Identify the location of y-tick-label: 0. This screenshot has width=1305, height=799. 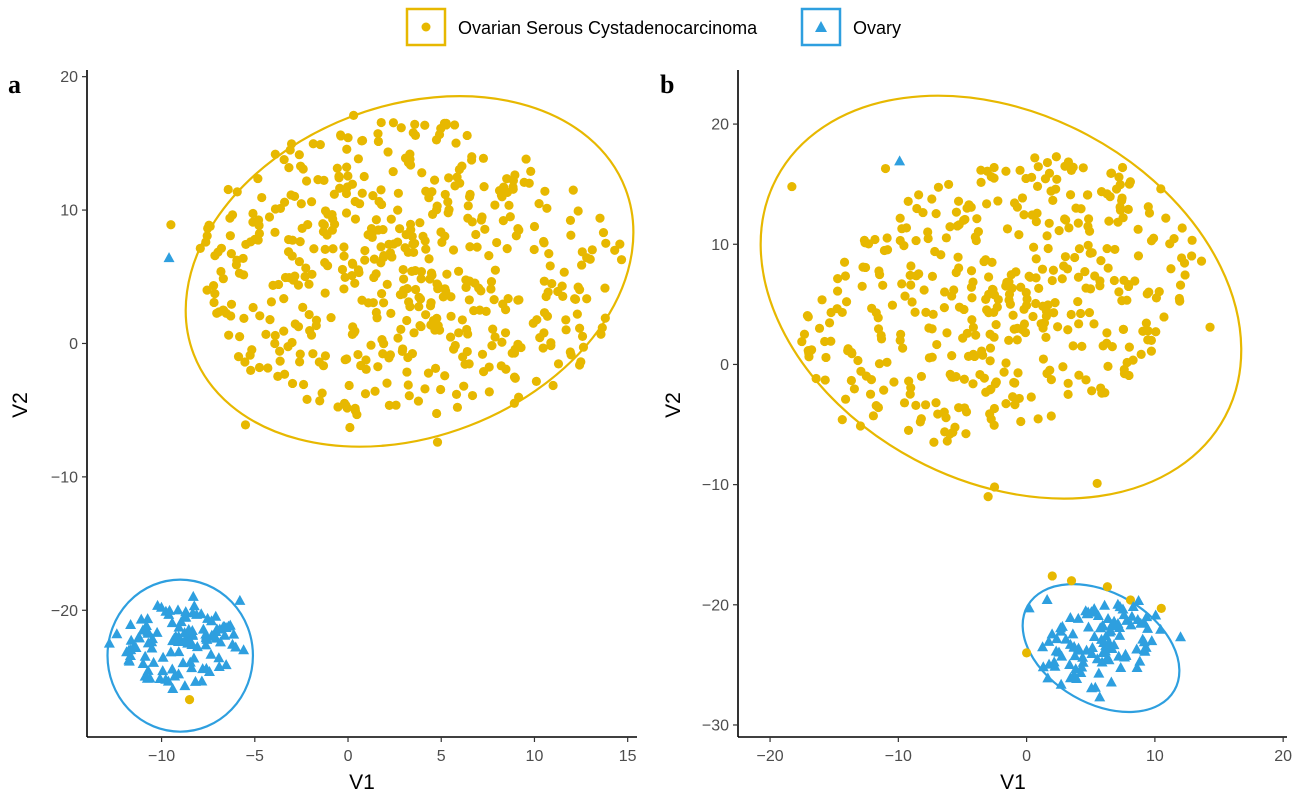
(724, 365).